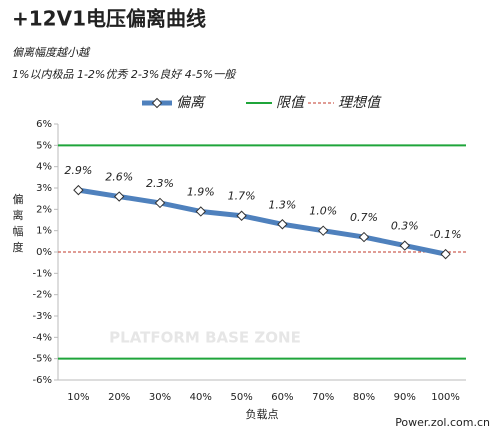 This screenshot has width=500, height=432. I want to click on legend-marker, so click(157, 103).